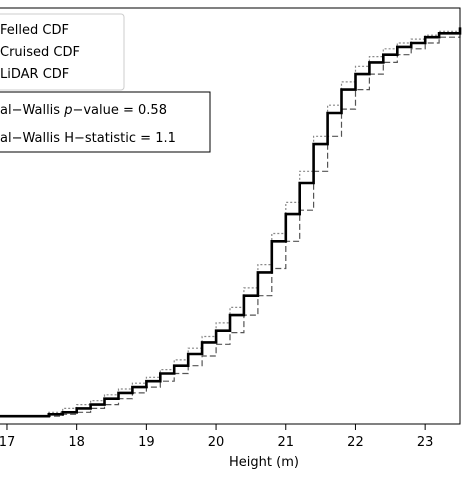  What do you see at coordinates (7, 442) in the screenshot?
I see `x-tick-label: 17` at bounding box center [7, 442].